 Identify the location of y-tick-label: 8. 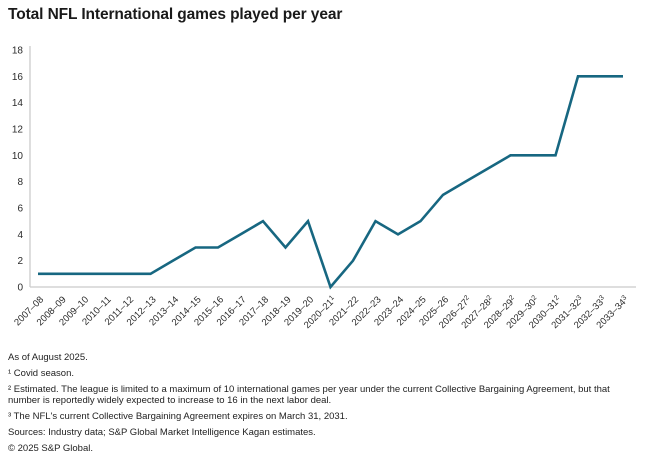
(20, 182).